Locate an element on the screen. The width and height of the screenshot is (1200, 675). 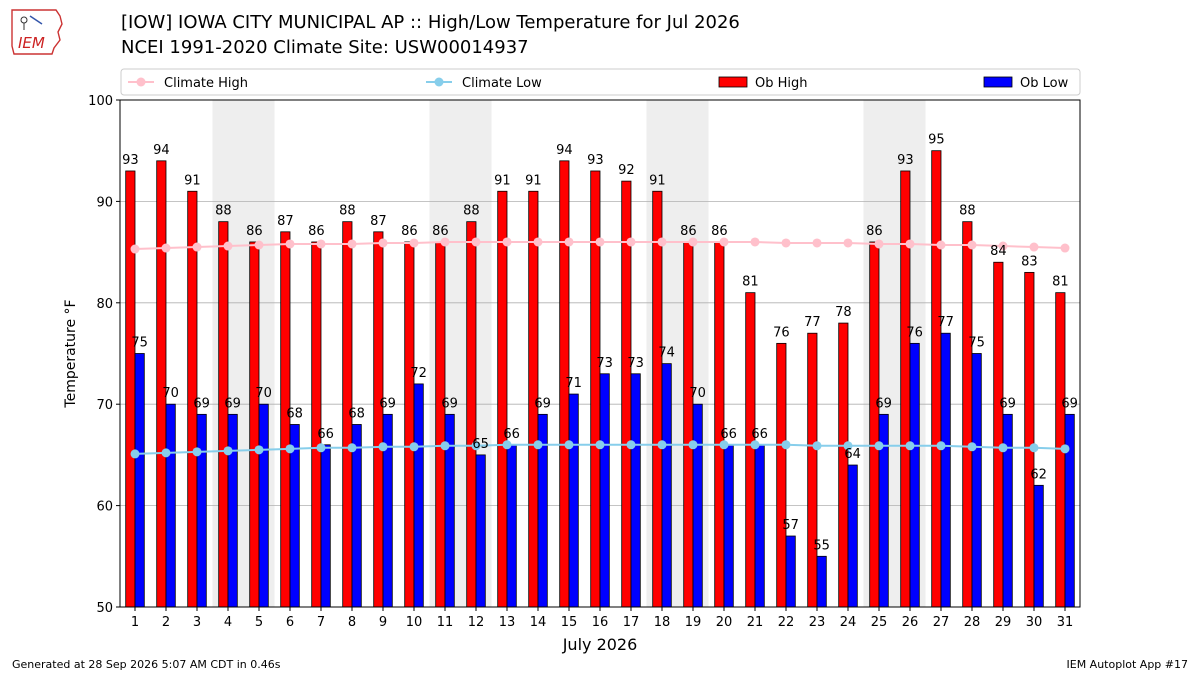
x-tick-label: 28 is located at coordinates (972, 622).